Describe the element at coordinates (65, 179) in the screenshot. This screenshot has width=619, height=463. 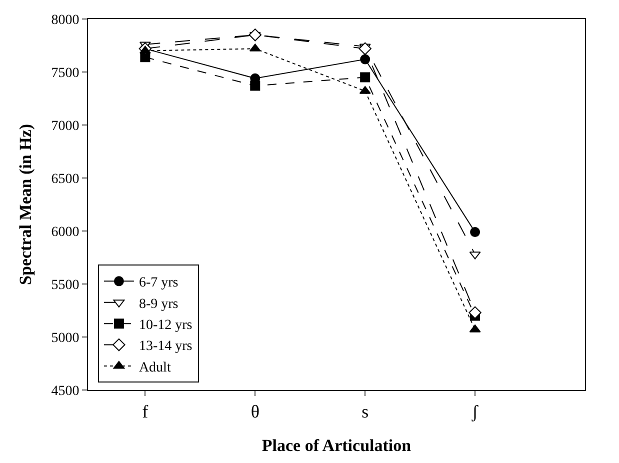
I see `y-tick-label: 6500` at that location.